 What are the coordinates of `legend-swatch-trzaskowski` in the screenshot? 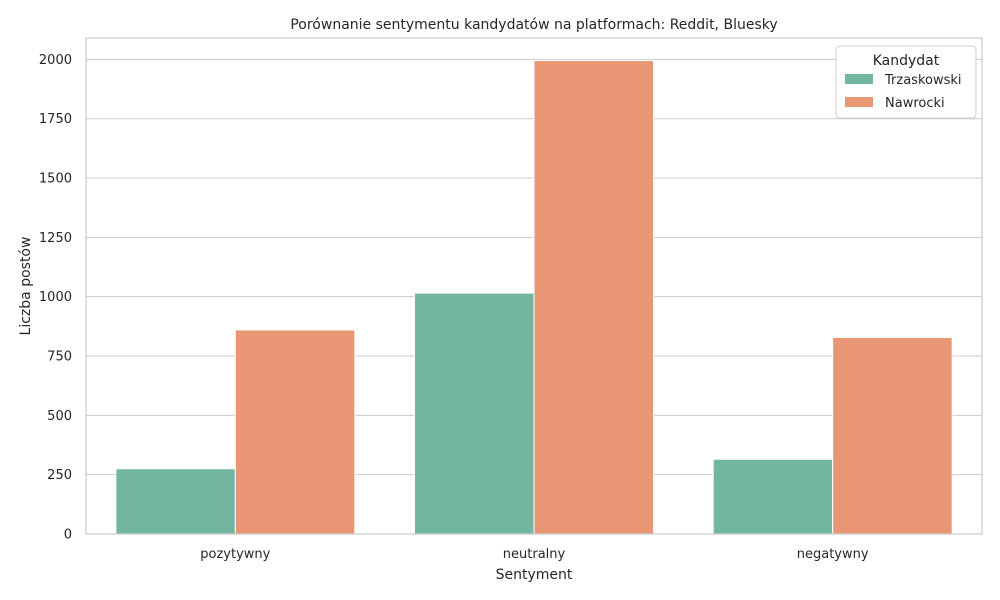 It's located at (859, 79).